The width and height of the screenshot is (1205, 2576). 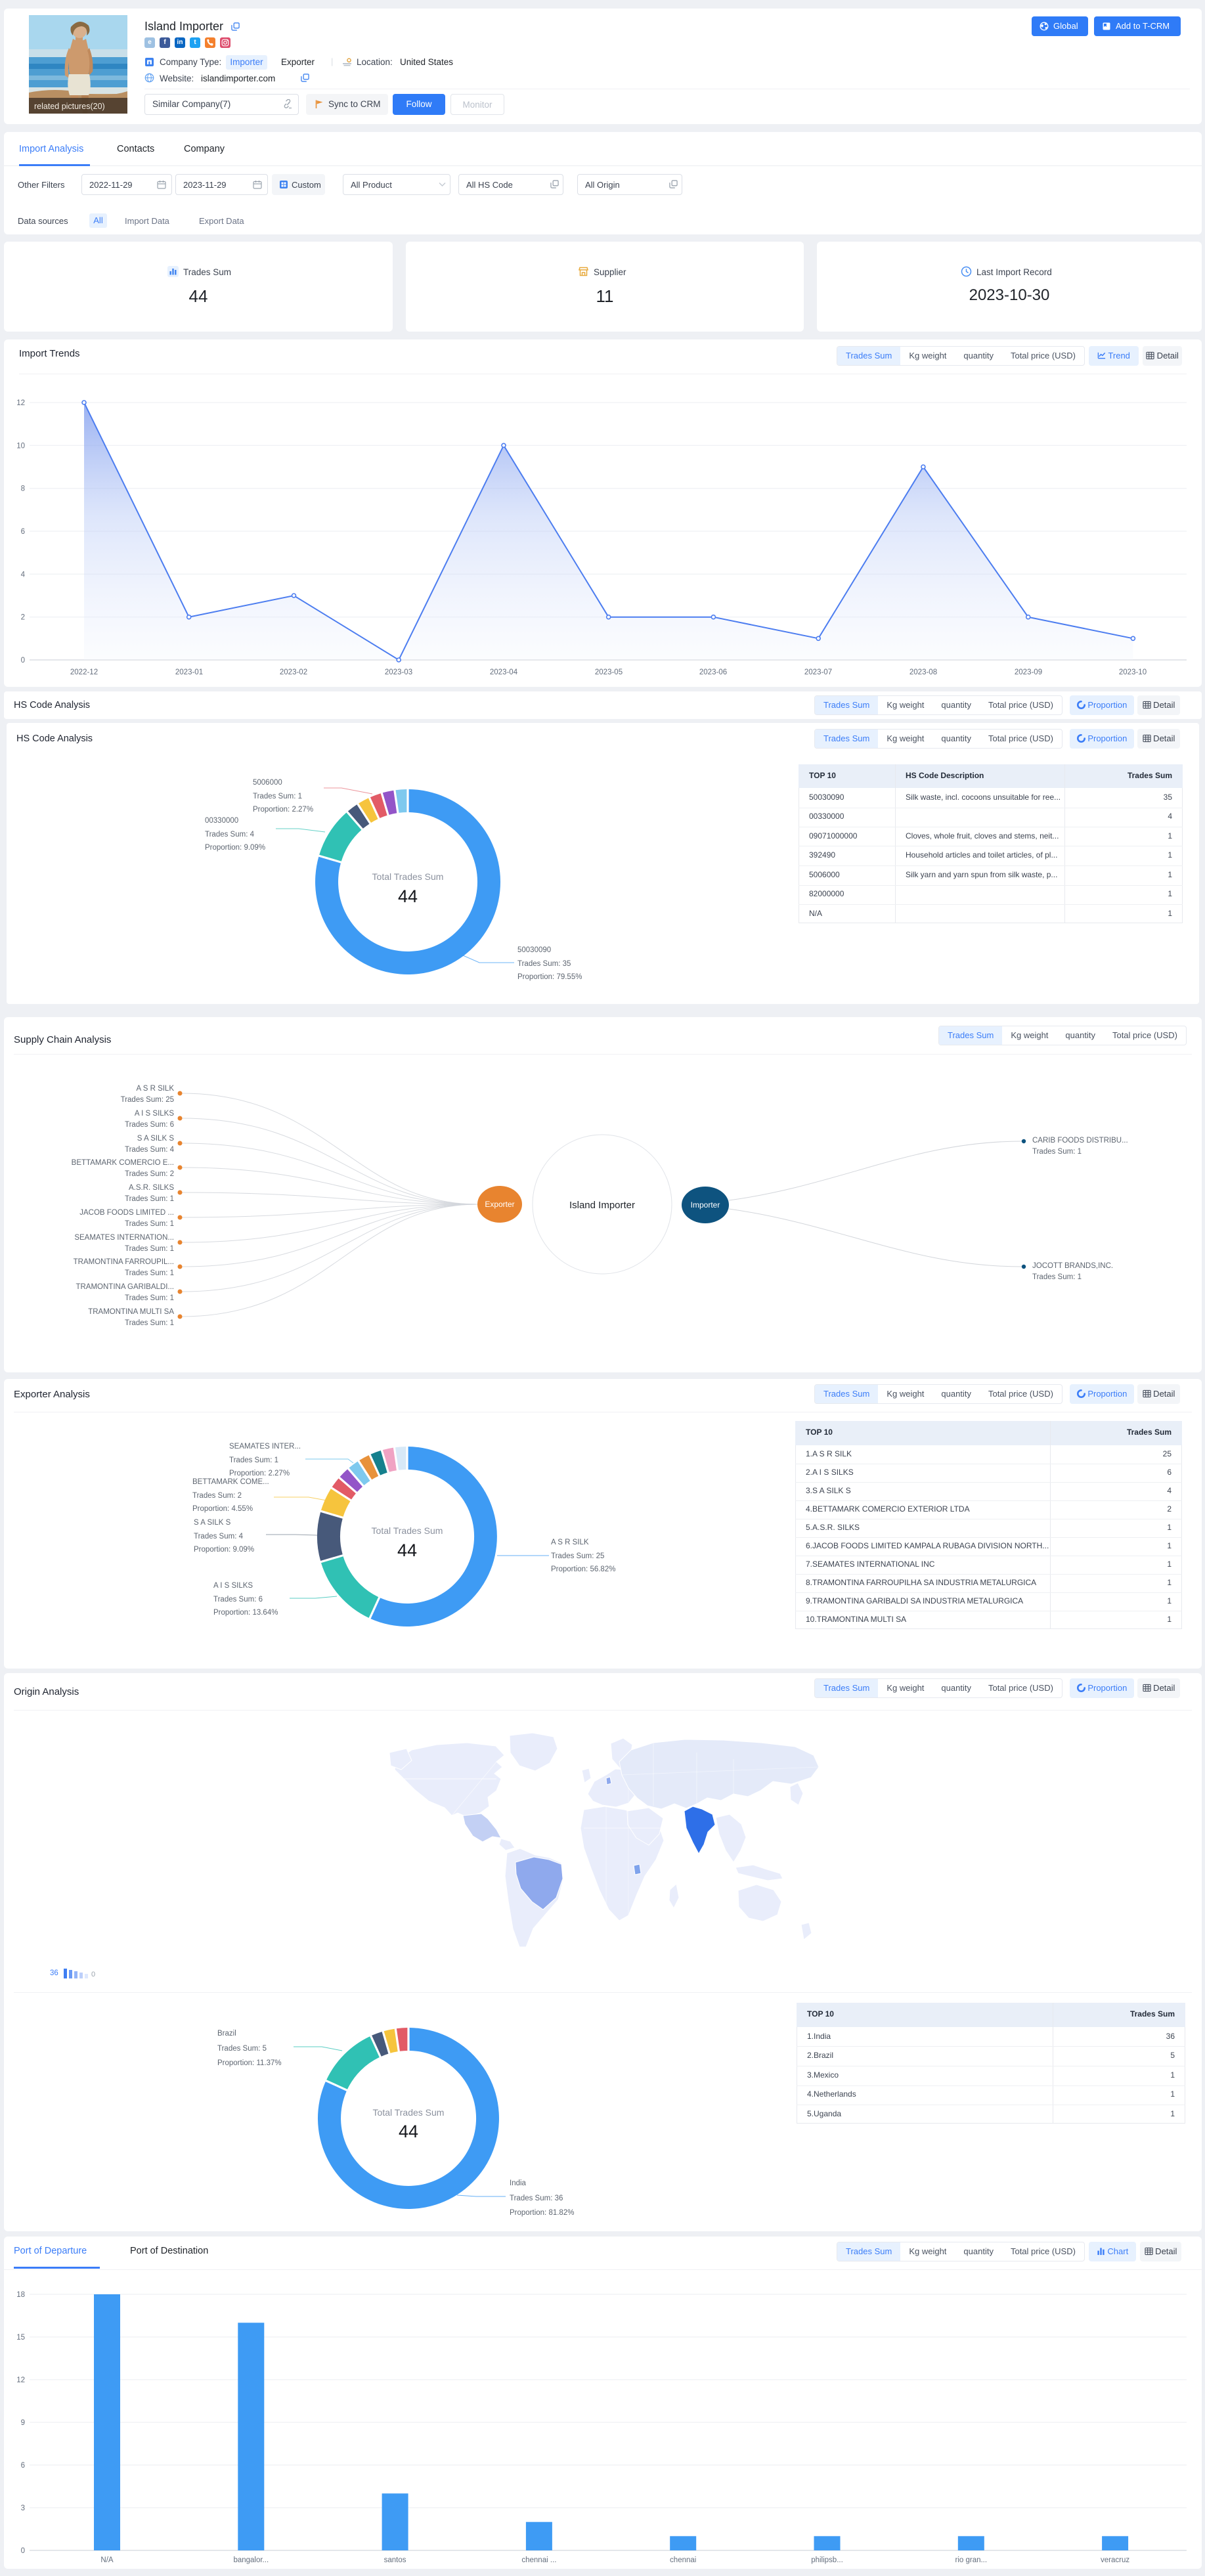 What do you see at coordinates (23, 2508) in the screenshot?
I see `svg-text: 3` at bounding box center [23, 2508].